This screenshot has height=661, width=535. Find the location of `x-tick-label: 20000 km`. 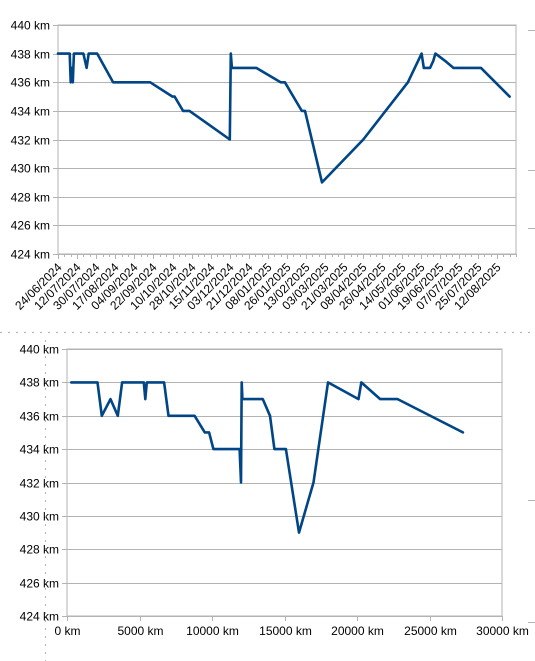

x-tick-label: 20000 km is located at coordinates (357, 631).